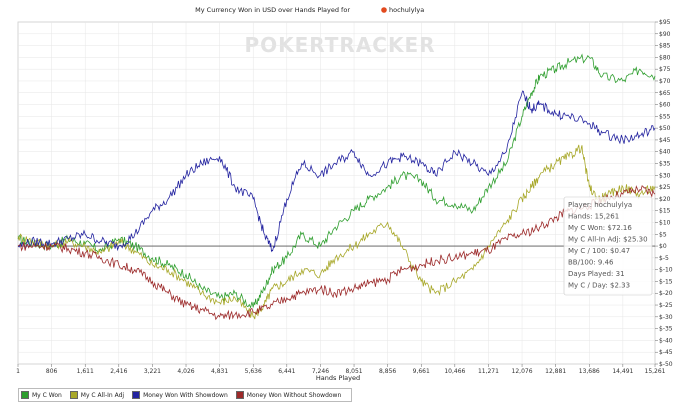 The image size is (700, 413). Describe the element at coordinates (599, 286) in the screenshot. I see `tooltip-line: My C / Day: $2.33` at that location.